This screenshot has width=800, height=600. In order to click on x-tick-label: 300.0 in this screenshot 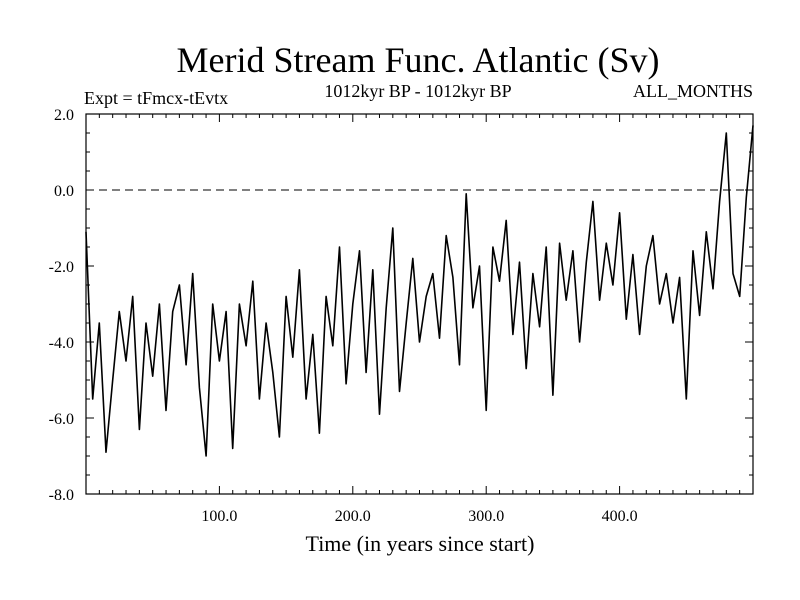, I will do `click(486, 516)`.